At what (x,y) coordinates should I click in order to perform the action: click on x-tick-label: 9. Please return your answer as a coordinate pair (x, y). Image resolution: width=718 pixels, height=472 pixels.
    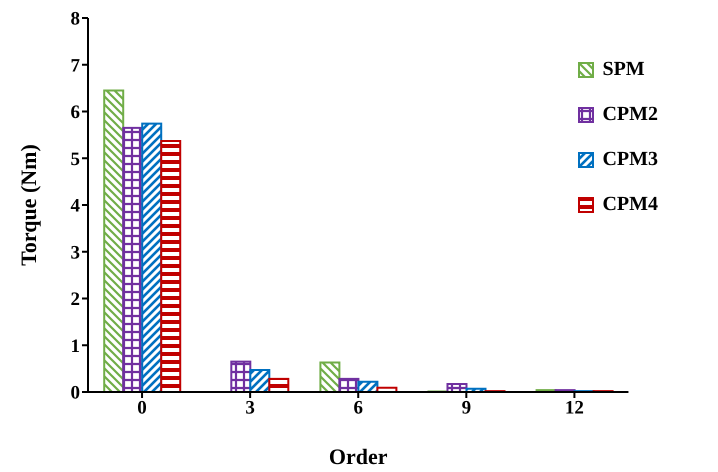
    Looking at the image, I should click on (467, 407).